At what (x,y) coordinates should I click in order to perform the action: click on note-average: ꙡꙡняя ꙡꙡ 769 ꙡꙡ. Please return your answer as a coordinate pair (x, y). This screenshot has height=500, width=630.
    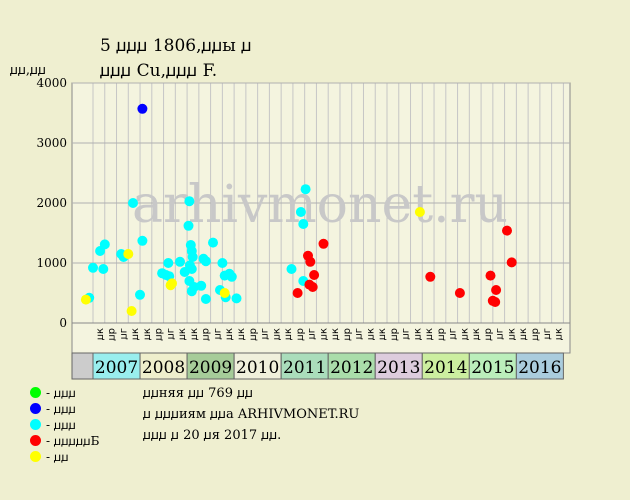
    Looking at the image, I should click on (198, 393).